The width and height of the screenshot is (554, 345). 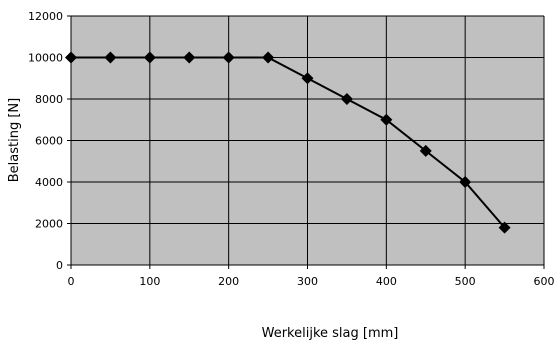 I want to click on x-tick-label: 600, so click(x=544, y=281).